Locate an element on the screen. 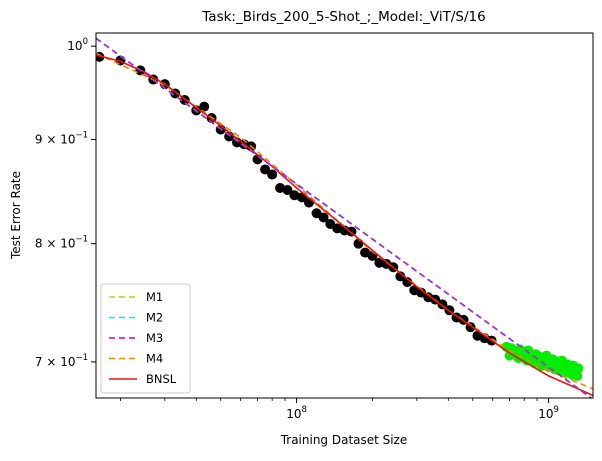  legend: M1 M2 M3 M4 BNSL is located at coordinates (145, 338).